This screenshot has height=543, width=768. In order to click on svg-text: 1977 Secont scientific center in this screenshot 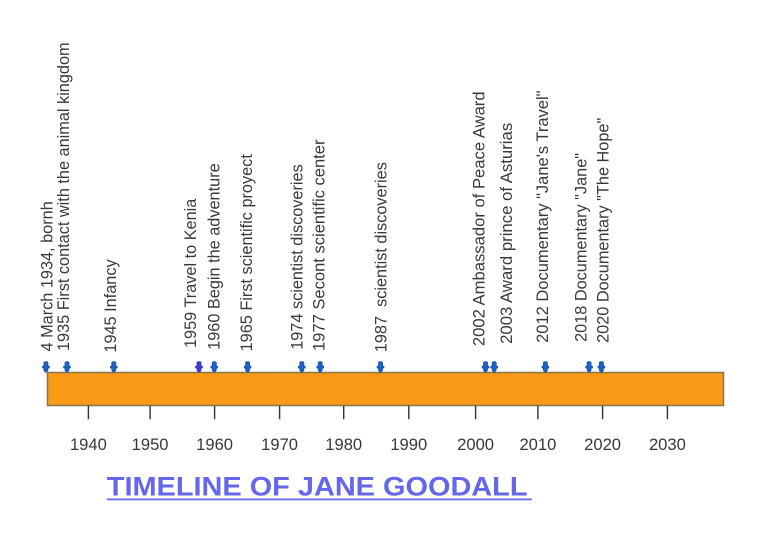, I will do `click(320, 245)`.